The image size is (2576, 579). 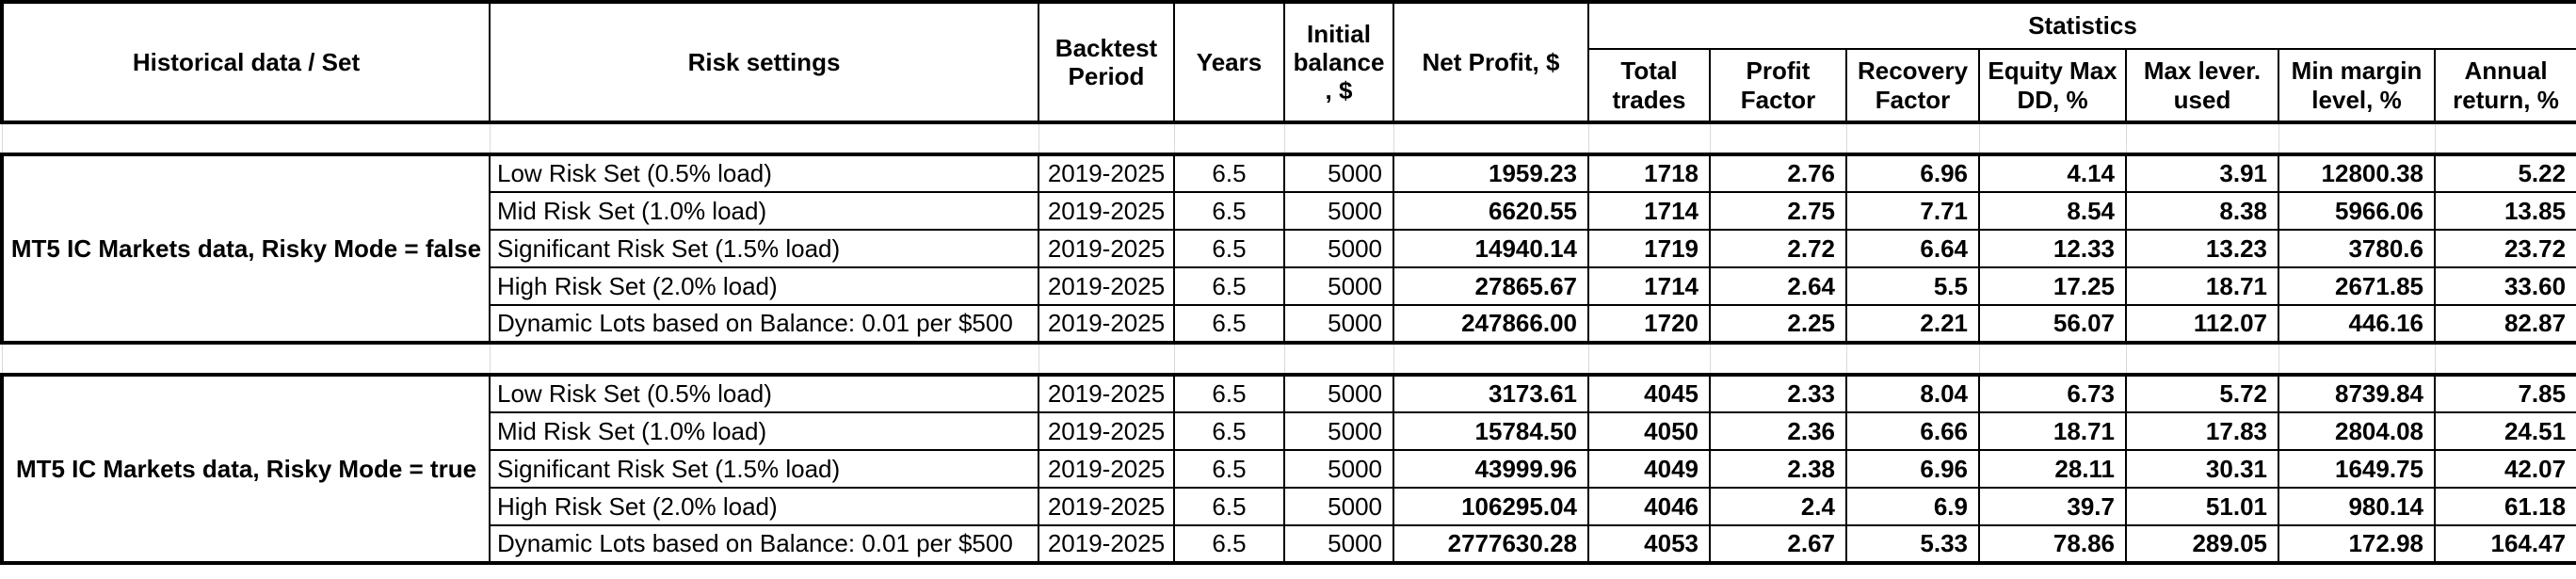 What do you see at coordinates (2504, 544) in the screenshot?
I see `cell-annual-return: 164.47` at bounding box center [2504, 544].